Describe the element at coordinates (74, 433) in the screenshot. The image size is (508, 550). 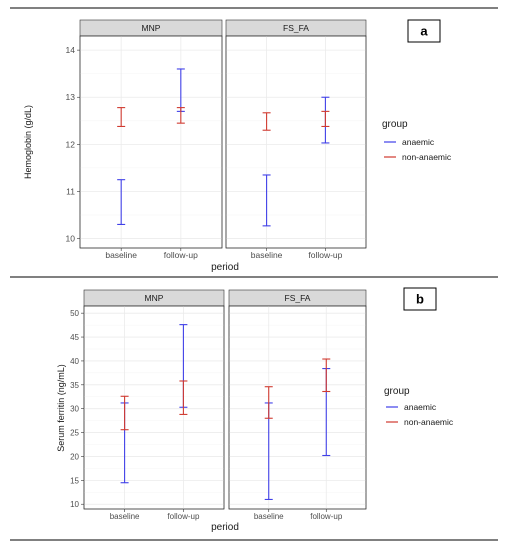
I see `y-tick-label: 25` at that location.